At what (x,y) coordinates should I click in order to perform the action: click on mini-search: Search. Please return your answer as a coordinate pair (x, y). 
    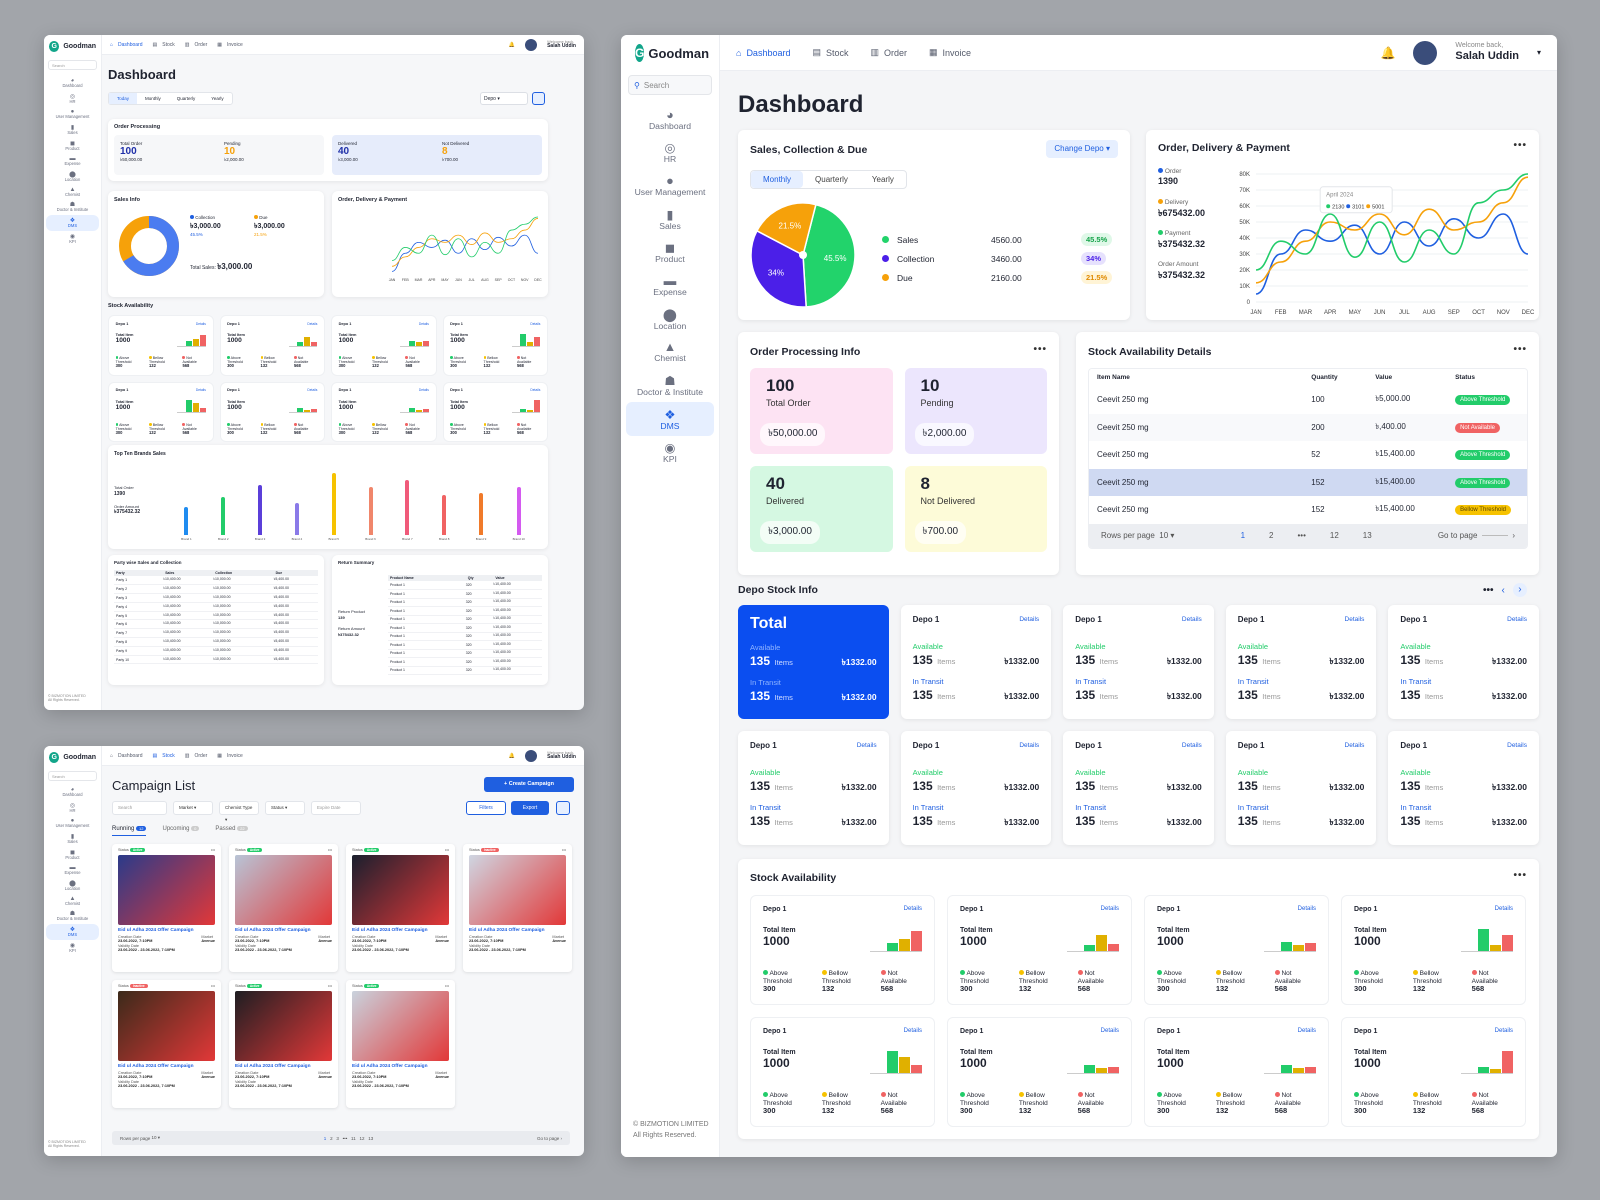
    Looking at the image, I should click on (72, 65).